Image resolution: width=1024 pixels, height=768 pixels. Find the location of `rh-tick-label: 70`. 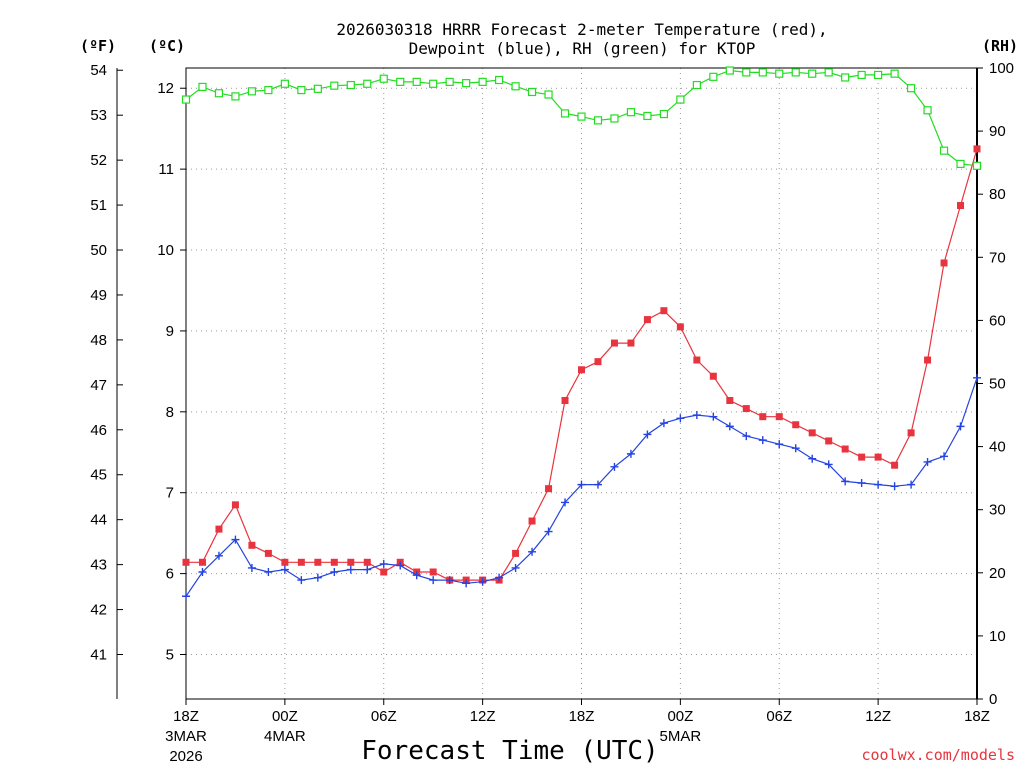

rh-tick-label: 70 is located at coordinates (997, 257).